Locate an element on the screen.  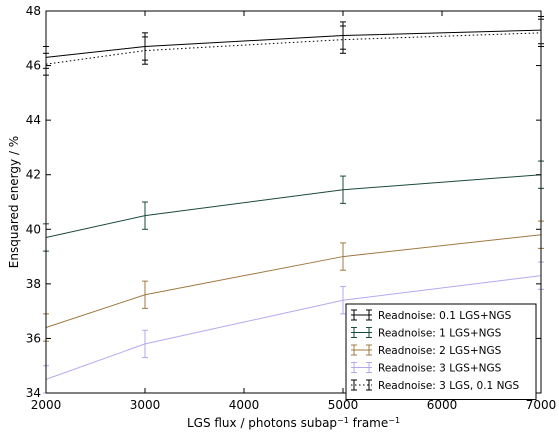
x-tick-label: 2000 is located at coordinates (46, 405).